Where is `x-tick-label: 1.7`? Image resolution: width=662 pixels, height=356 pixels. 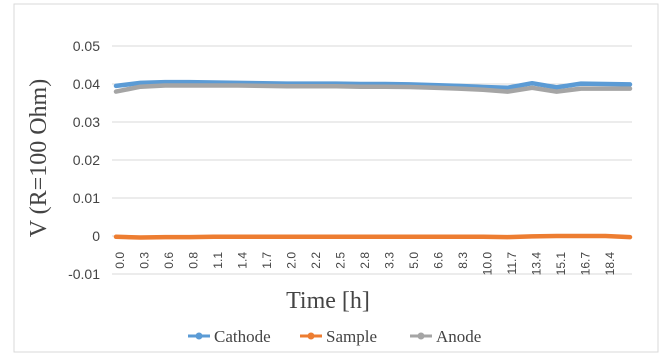 x-tick-label: 1.7 is located at coordinates (267, 260).